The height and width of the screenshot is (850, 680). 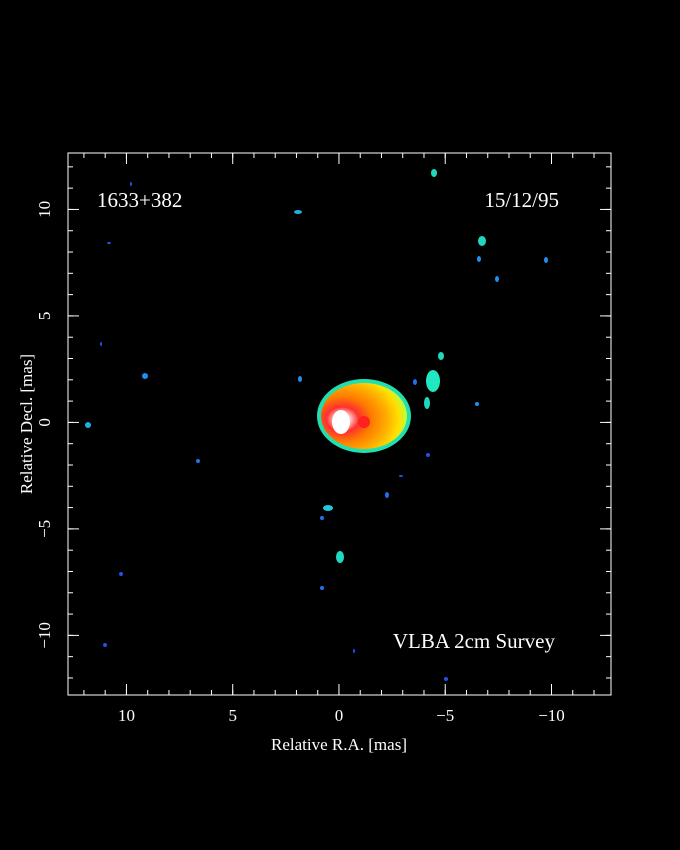 I want to click on y-tick-label: 5, so click(x=44, y=316).